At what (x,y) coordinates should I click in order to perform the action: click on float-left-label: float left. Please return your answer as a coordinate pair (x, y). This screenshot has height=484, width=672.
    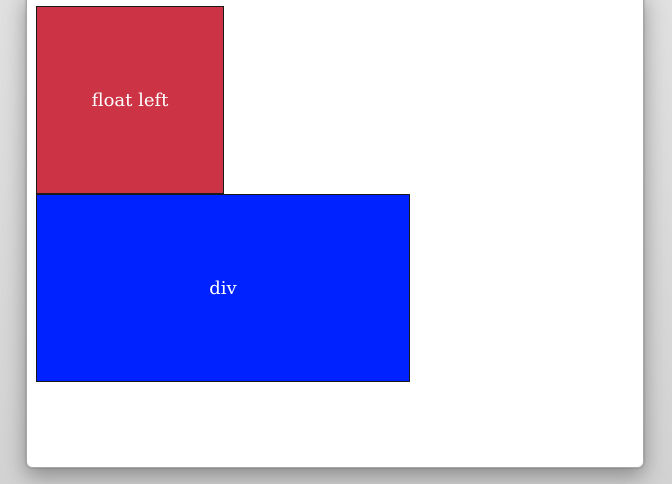
    Looking at the image, I should click on (130, 100).